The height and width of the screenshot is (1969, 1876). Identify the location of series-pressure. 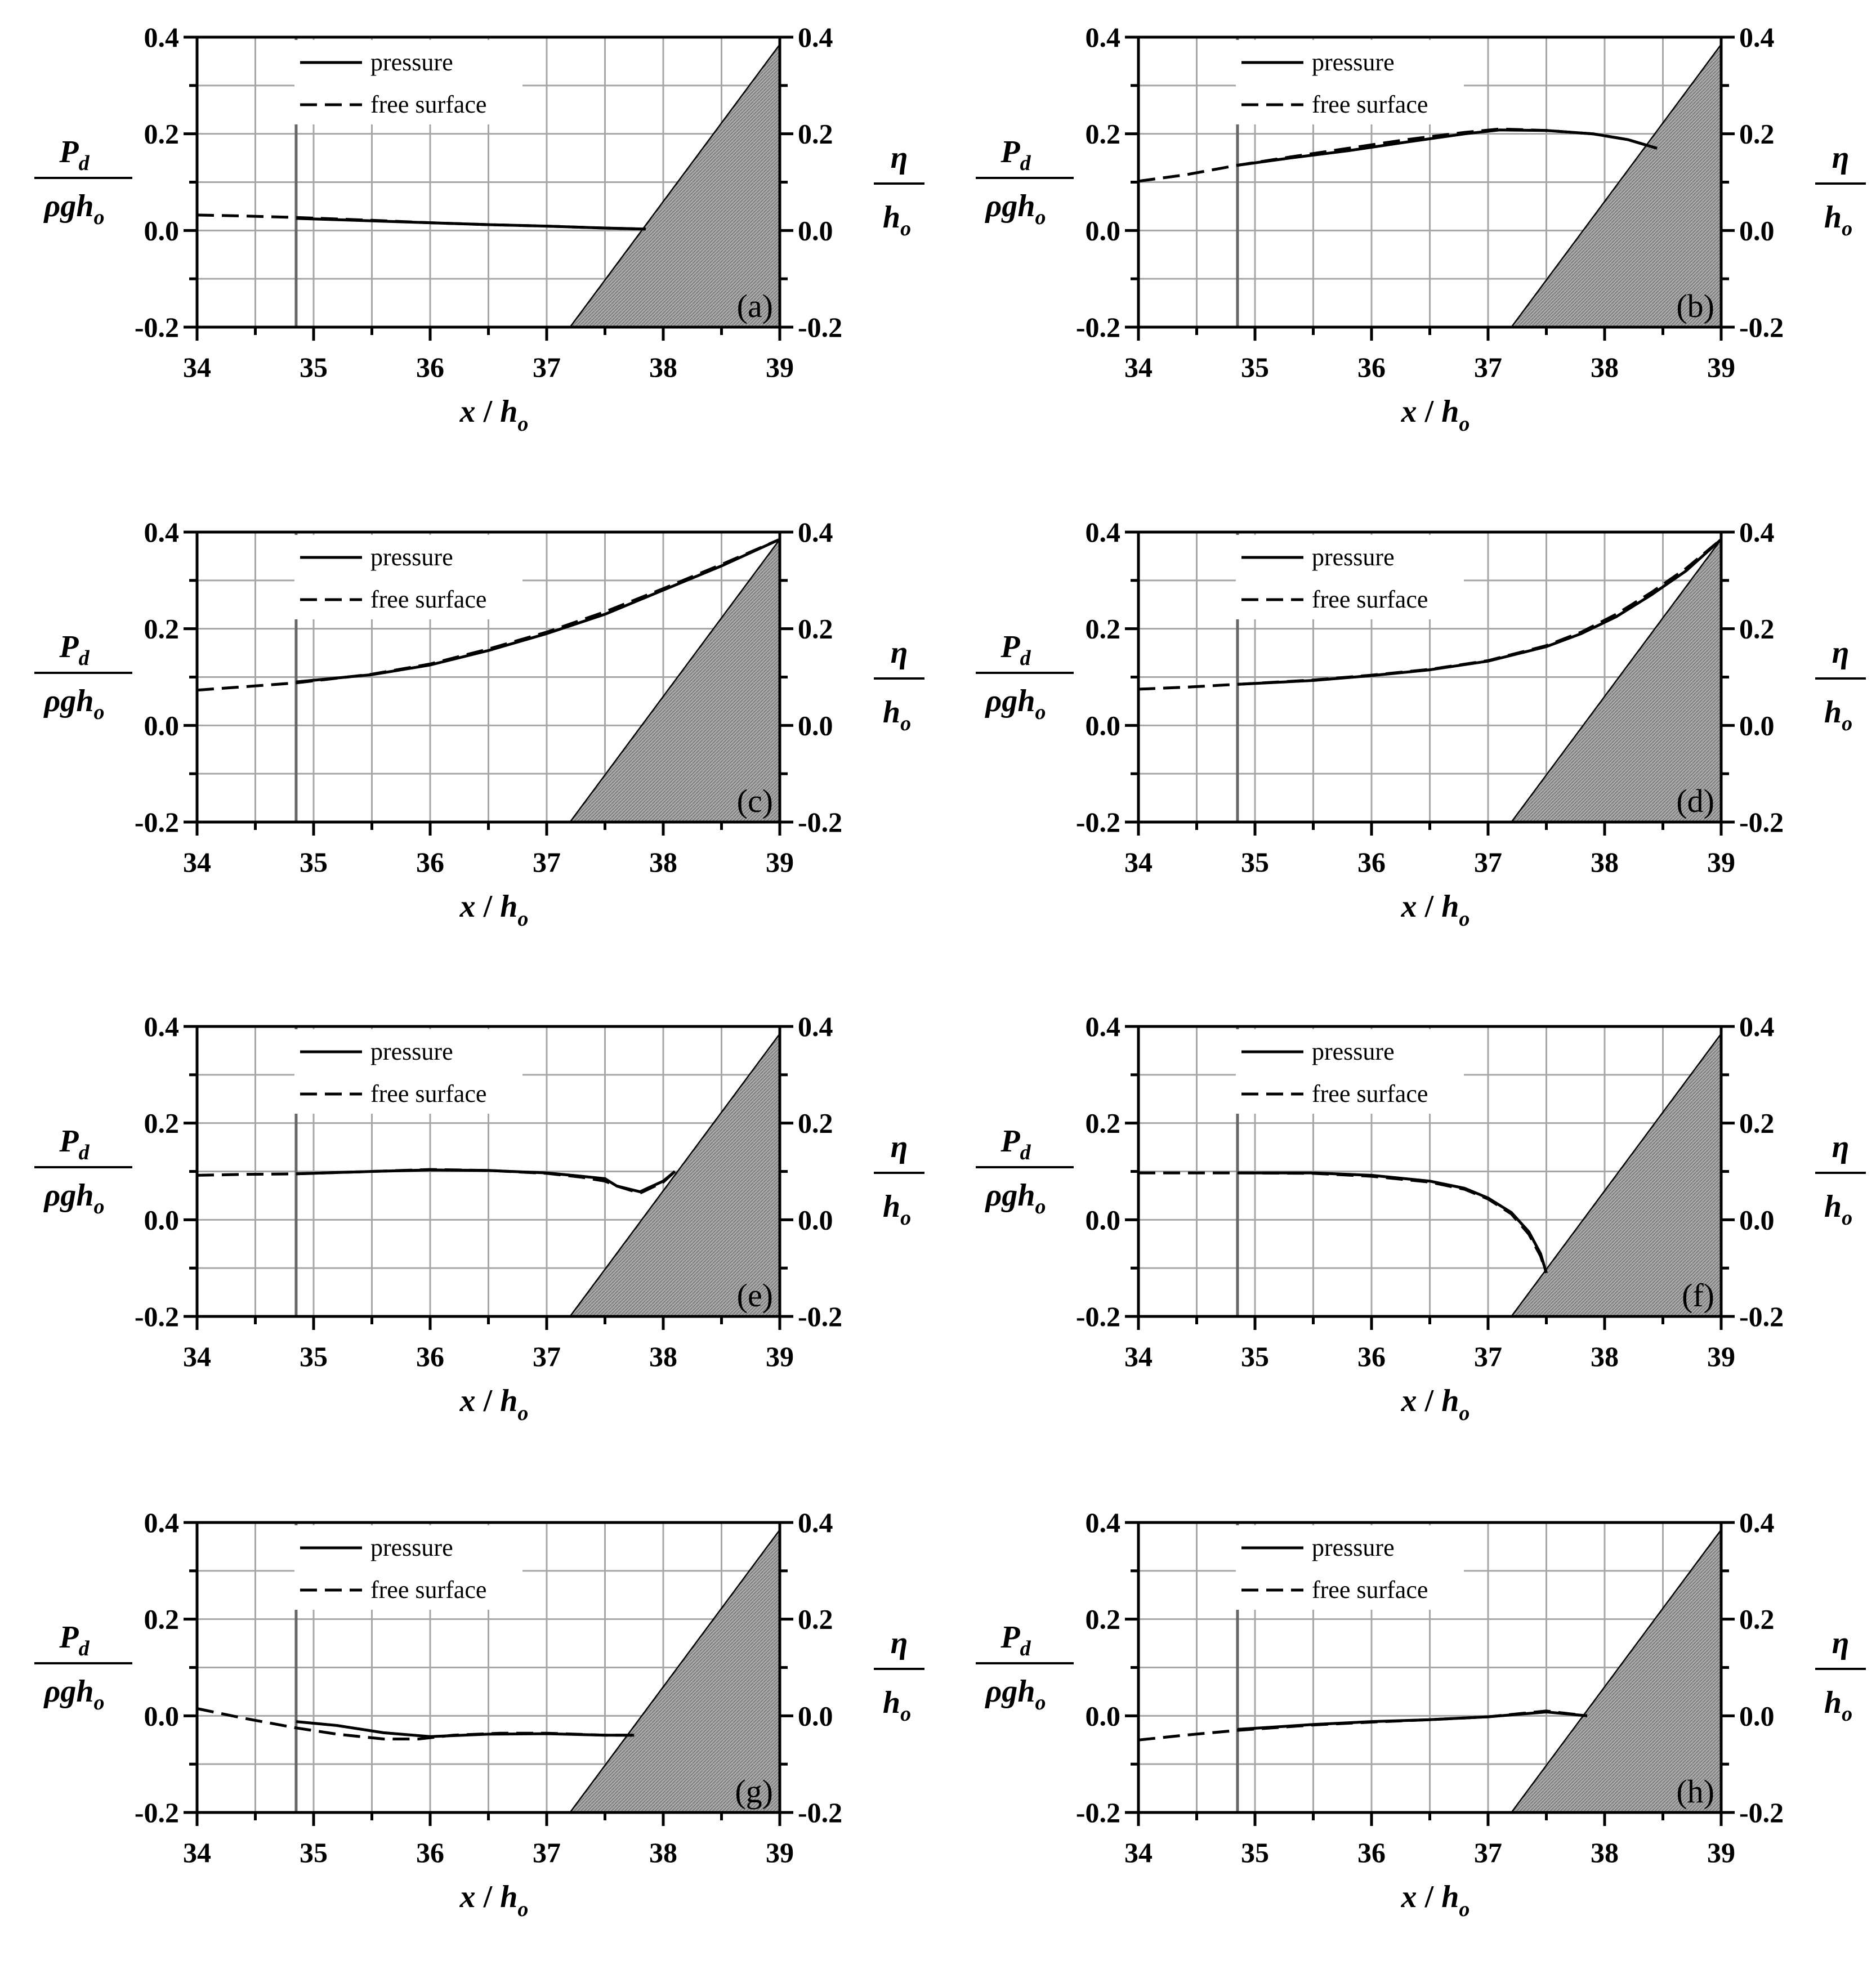
(1393, 1222).